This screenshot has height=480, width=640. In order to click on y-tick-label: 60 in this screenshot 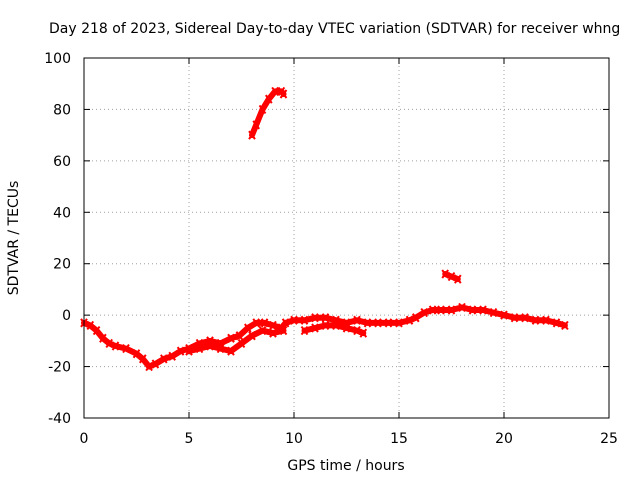, I will do `click(62, 162)`.